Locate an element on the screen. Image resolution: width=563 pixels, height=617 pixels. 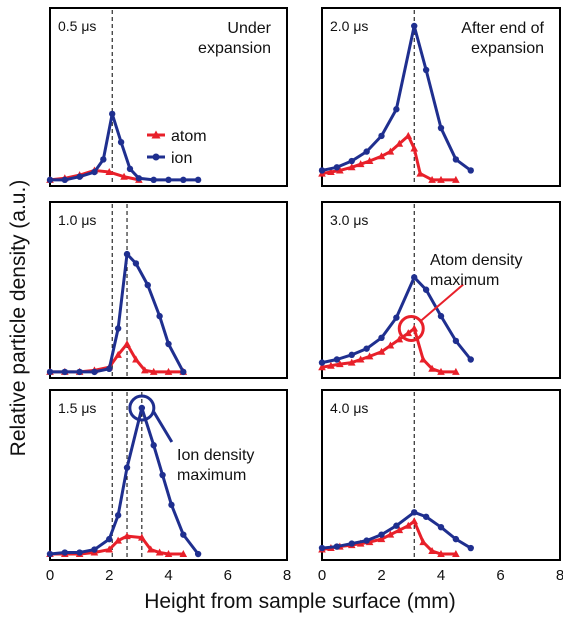
panel-time-label: 1.0 μs is located at coordinates (77, 220).